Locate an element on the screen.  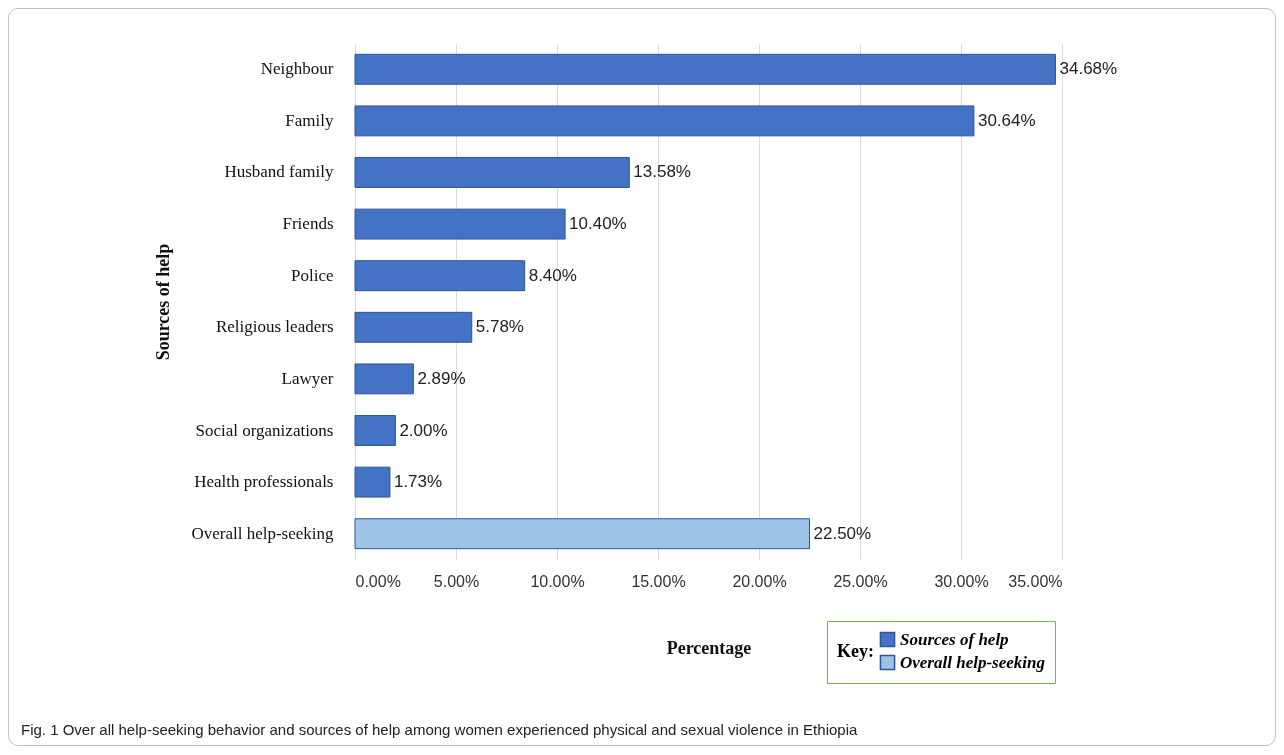
legend-title: Key: is located at coordinates (855, 651).